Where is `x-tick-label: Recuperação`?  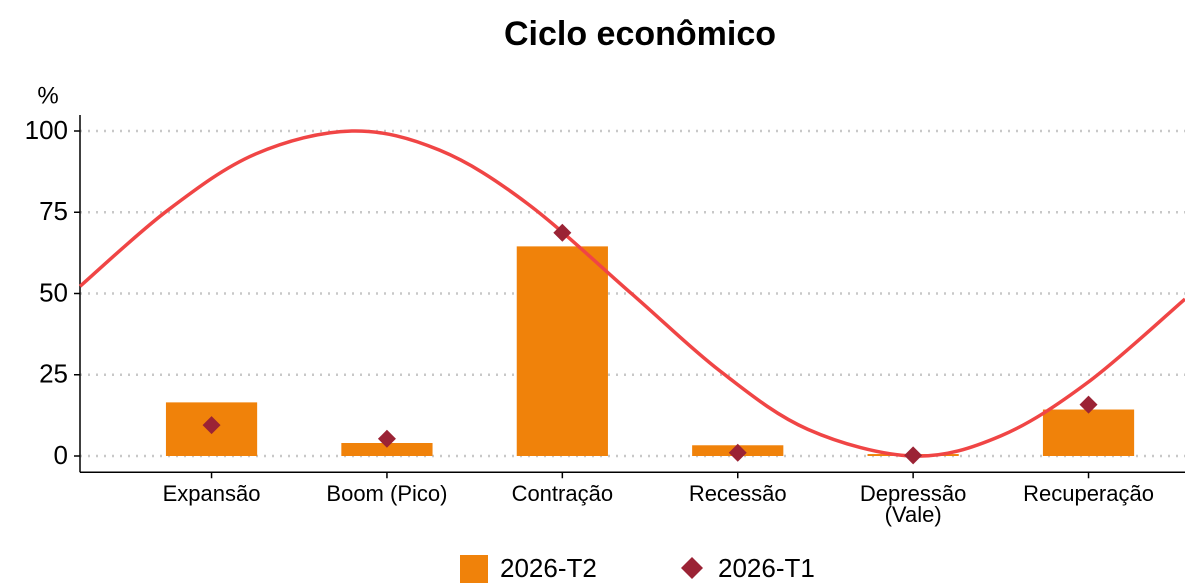 x-tick-label: Recuperação is located at coordinates (1088, 493).